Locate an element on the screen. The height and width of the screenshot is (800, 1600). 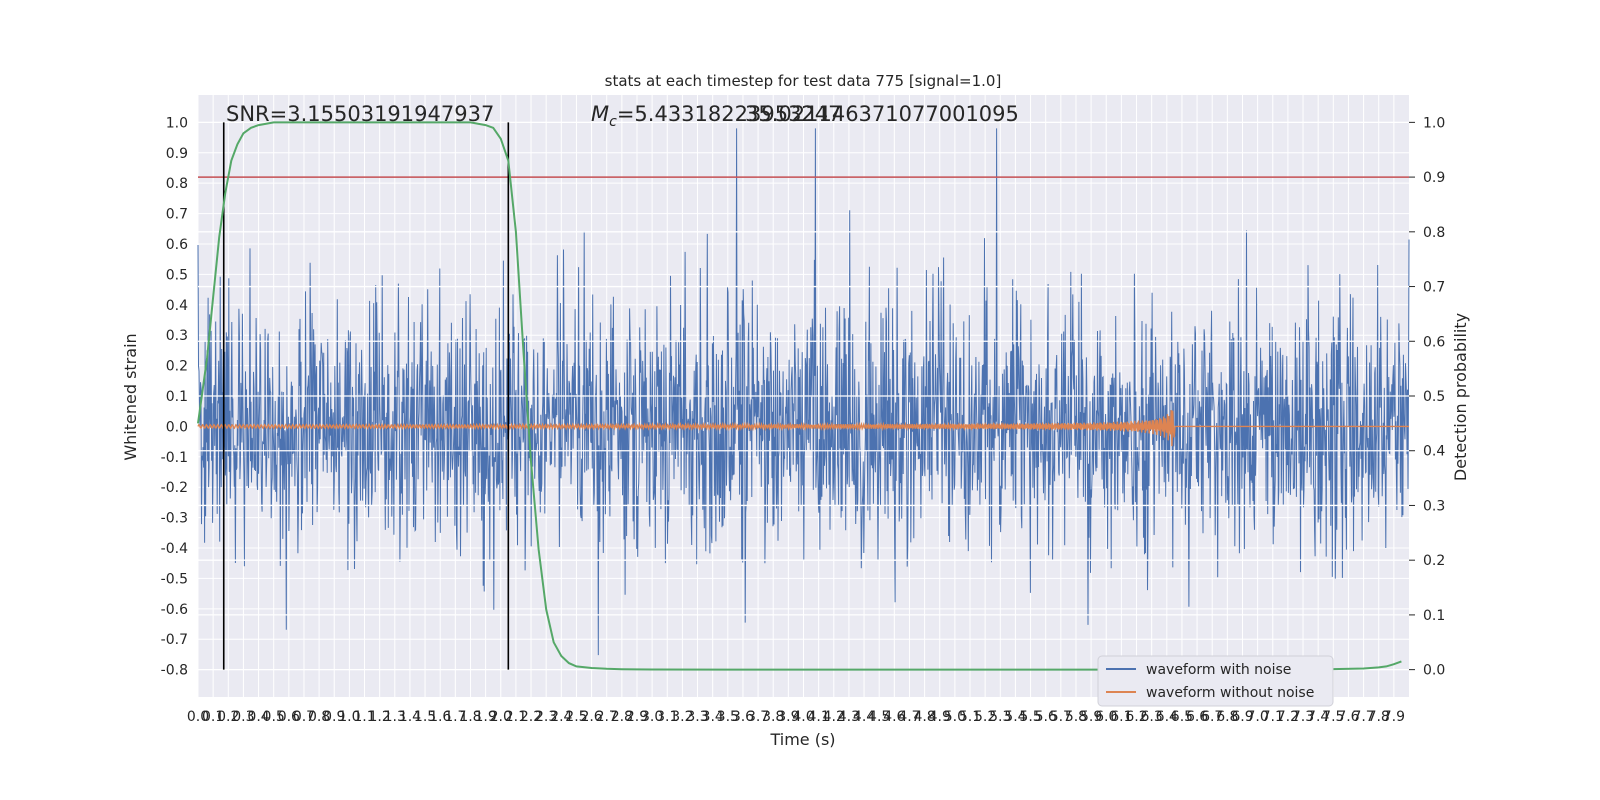
x-tick-label: 6.6 is located at coordinates (1197, 717).